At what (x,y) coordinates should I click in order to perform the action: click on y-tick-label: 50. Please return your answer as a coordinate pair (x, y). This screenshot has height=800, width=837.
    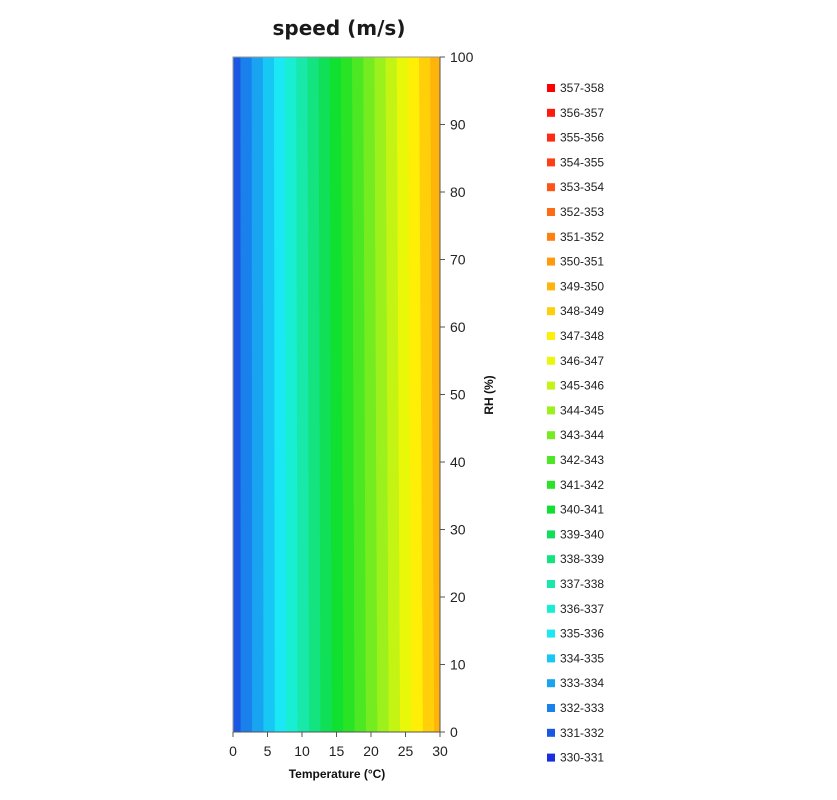
    Looking at the image, I should click on (458, 395).